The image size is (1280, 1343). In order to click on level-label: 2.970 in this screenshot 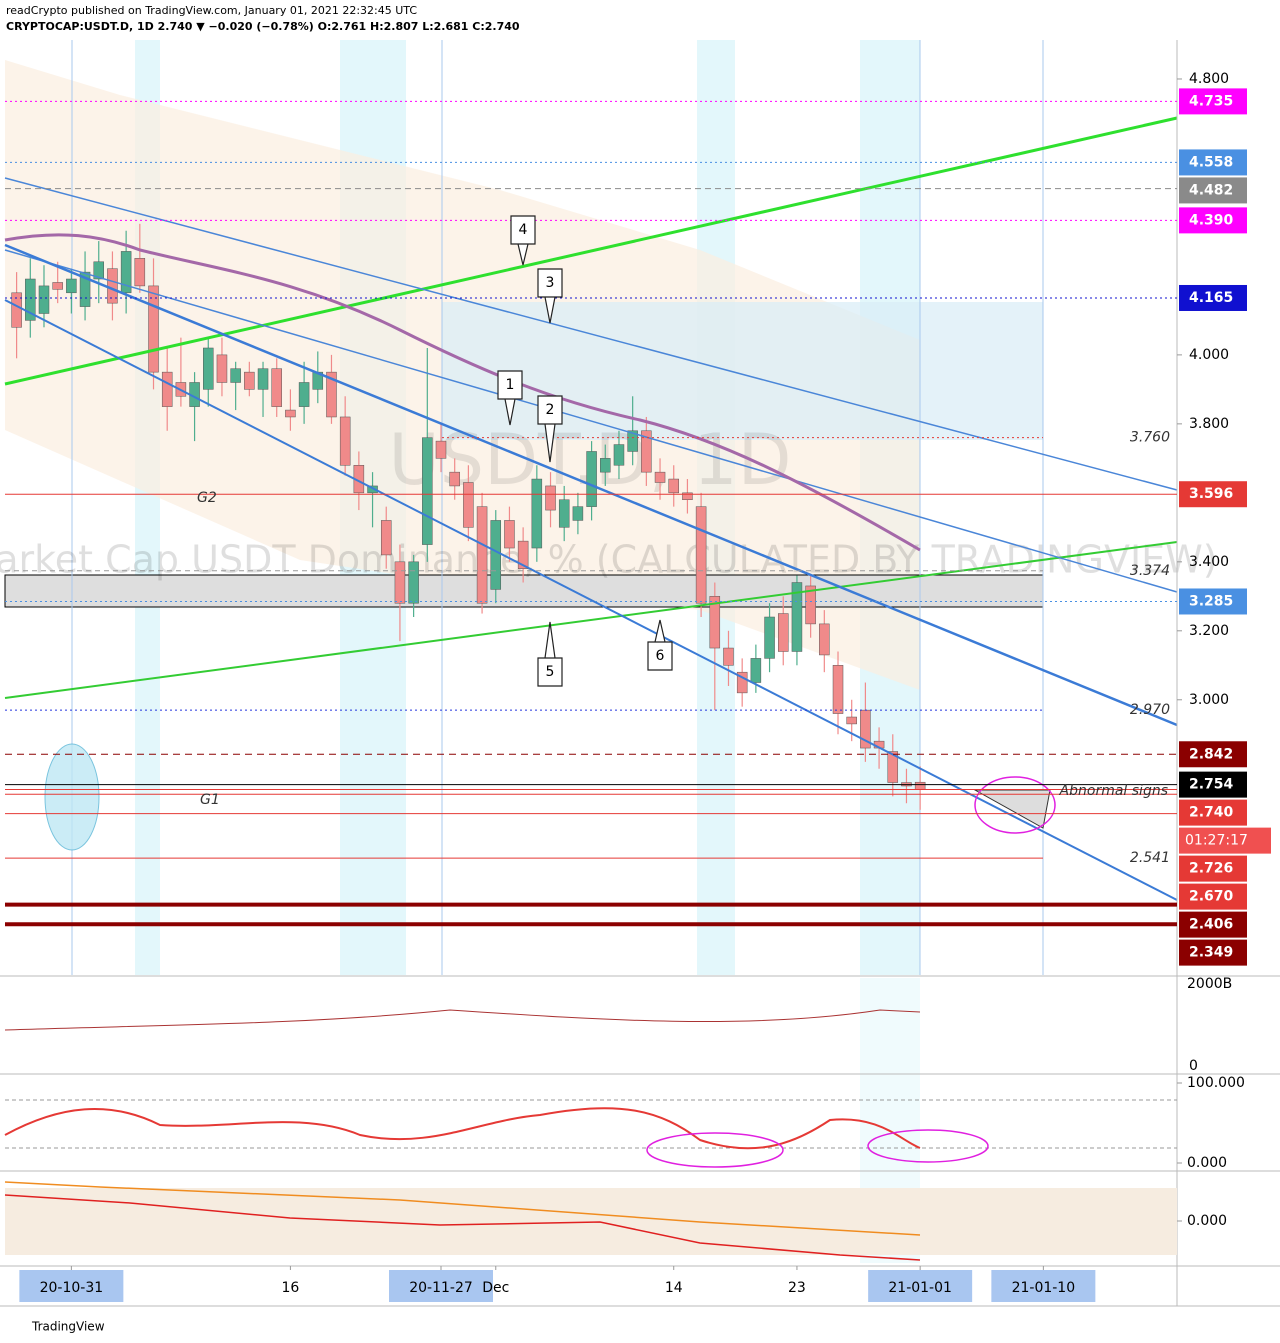, I will do `click(1150, 710)`.